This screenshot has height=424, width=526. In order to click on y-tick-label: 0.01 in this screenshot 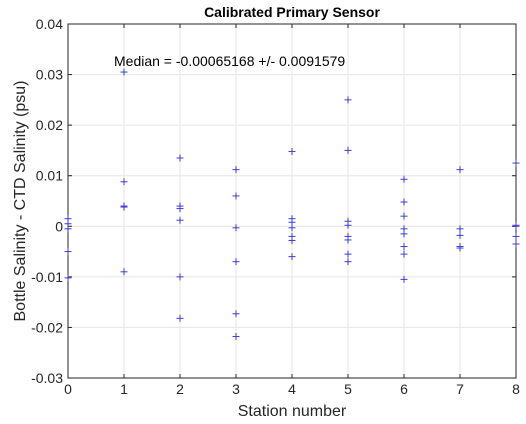, I will do `click(49, 176)`.